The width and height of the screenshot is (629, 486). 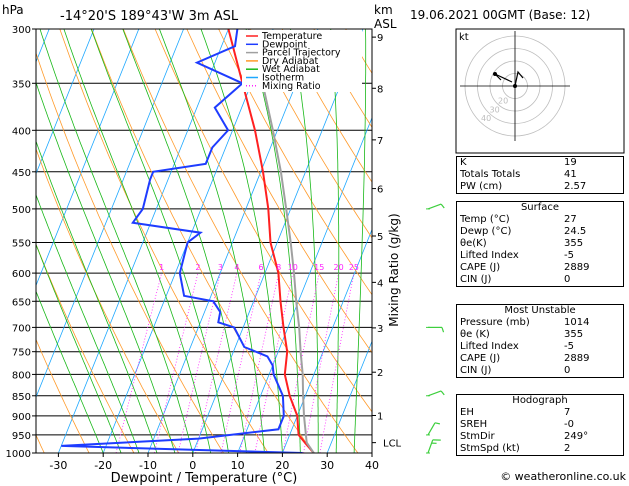 What do you see at coordinates (283, 78) in the screenshot?
I see `legend-label: Isotherm` at bounding box center [283, 78].